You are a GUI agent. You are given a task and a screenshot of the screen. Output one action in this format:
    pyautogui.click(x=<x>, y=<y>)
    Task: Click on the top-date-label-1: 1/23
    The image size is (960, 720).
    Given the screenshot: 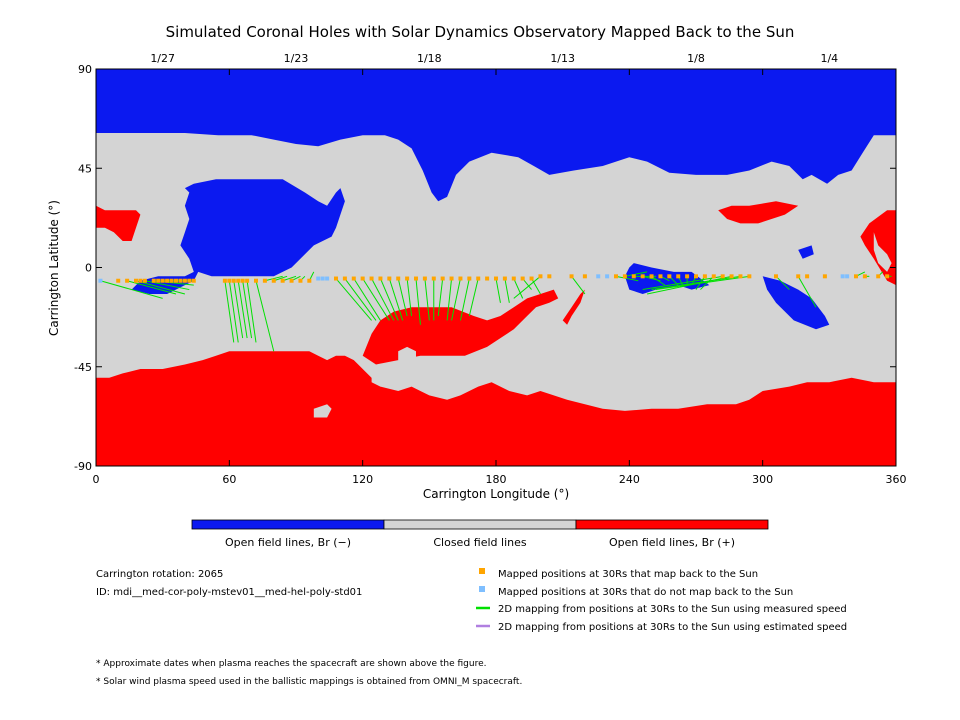 What is the action you would take?
    pyautogui.click(x=296, y=58)
    